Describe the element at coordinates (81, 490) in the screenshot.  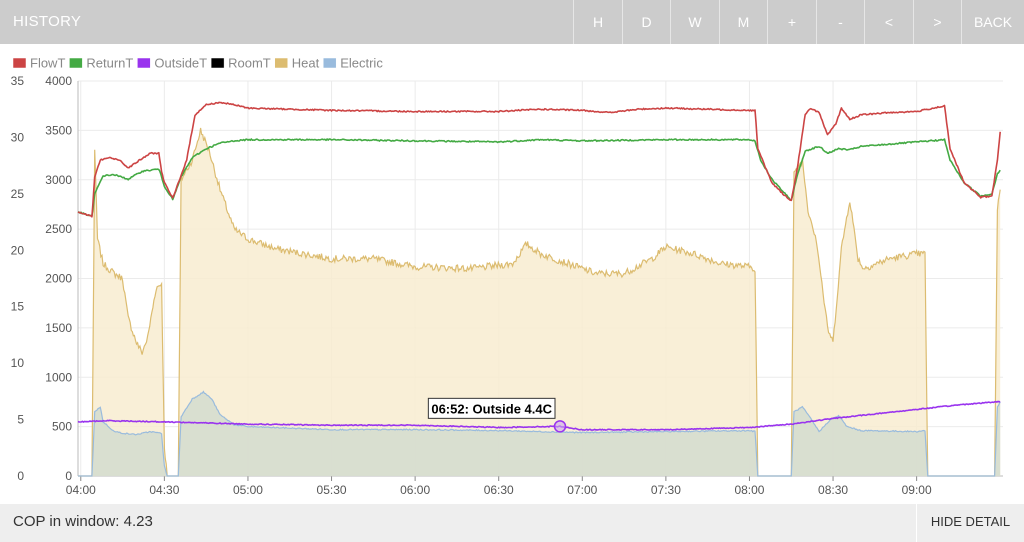
I see `x-tick-label: 04:00` at that location.